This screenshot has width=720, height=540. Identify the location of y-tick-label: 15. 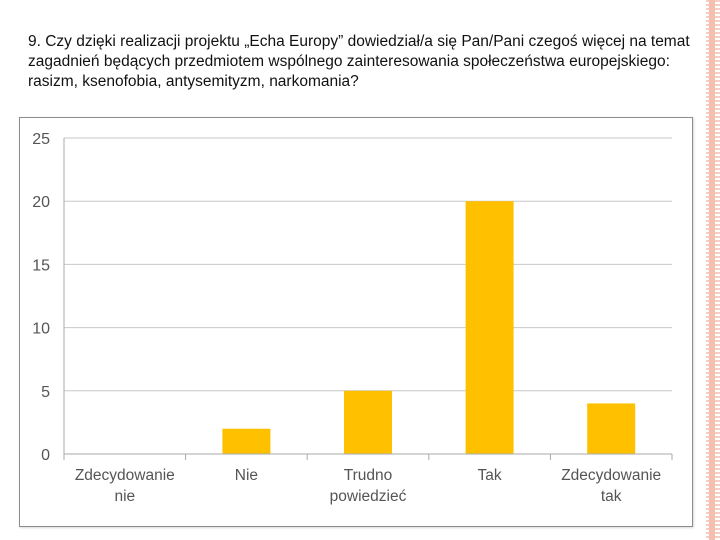
(41, 265).